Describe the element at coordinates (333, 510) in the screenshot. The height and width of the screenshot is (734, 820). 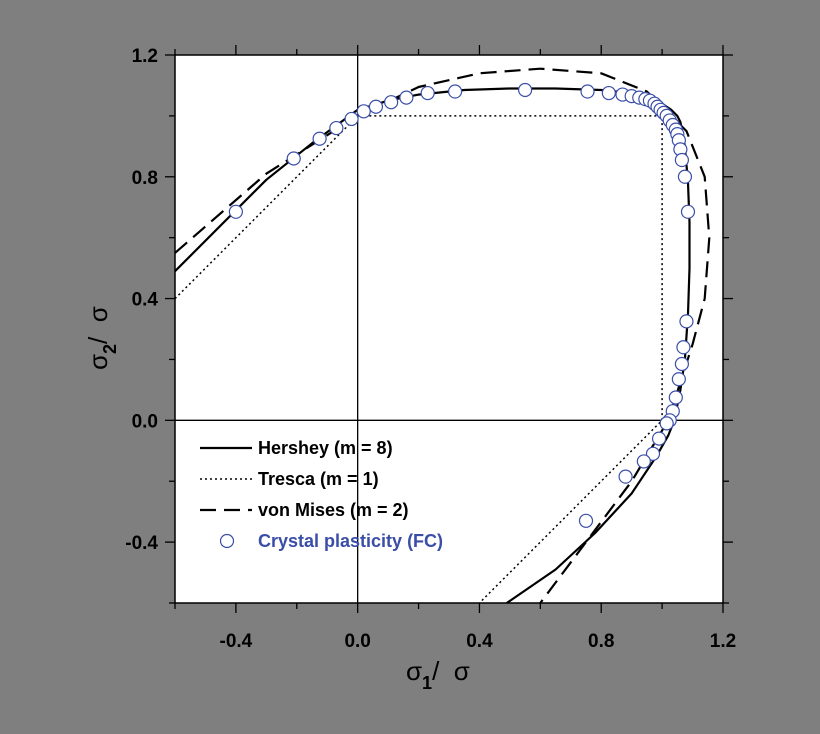
I see `legend-label: von Mises (m = 2)` at that location.